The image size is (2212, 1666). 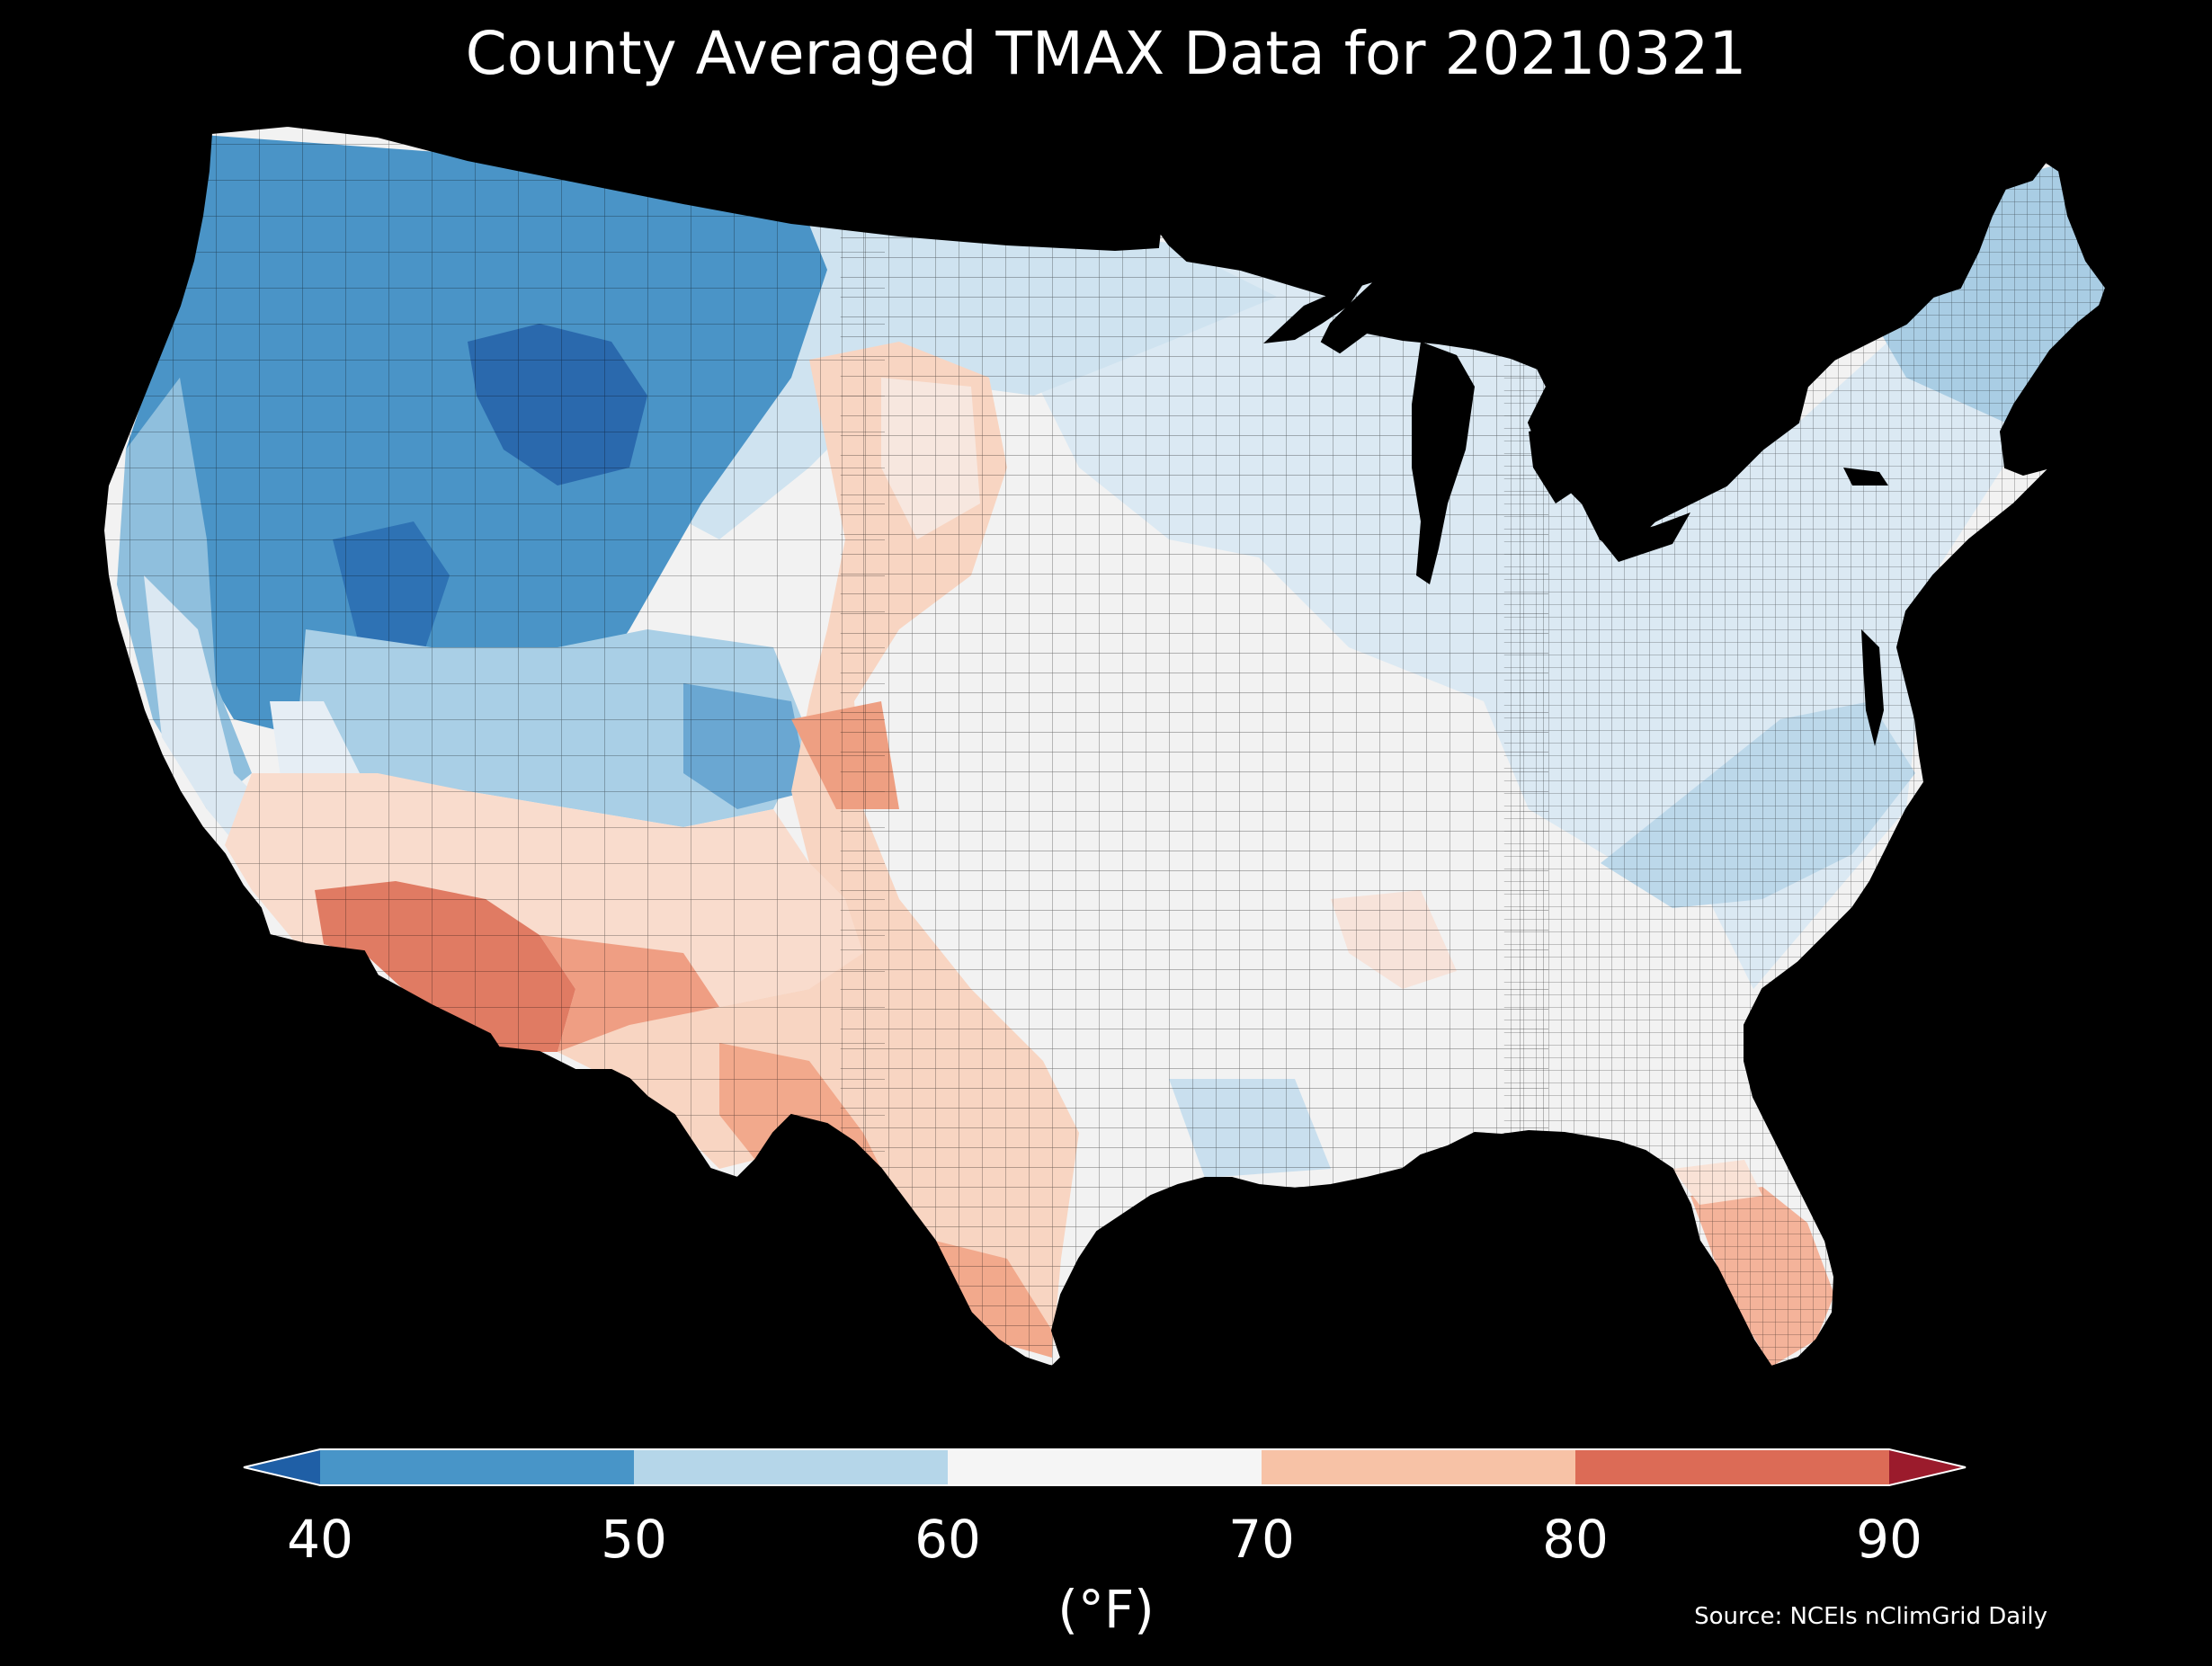 What do you see at coordinates (1315, 311) in the screenshot?
I see `lake-superior` at bounding box center [1315, 311].